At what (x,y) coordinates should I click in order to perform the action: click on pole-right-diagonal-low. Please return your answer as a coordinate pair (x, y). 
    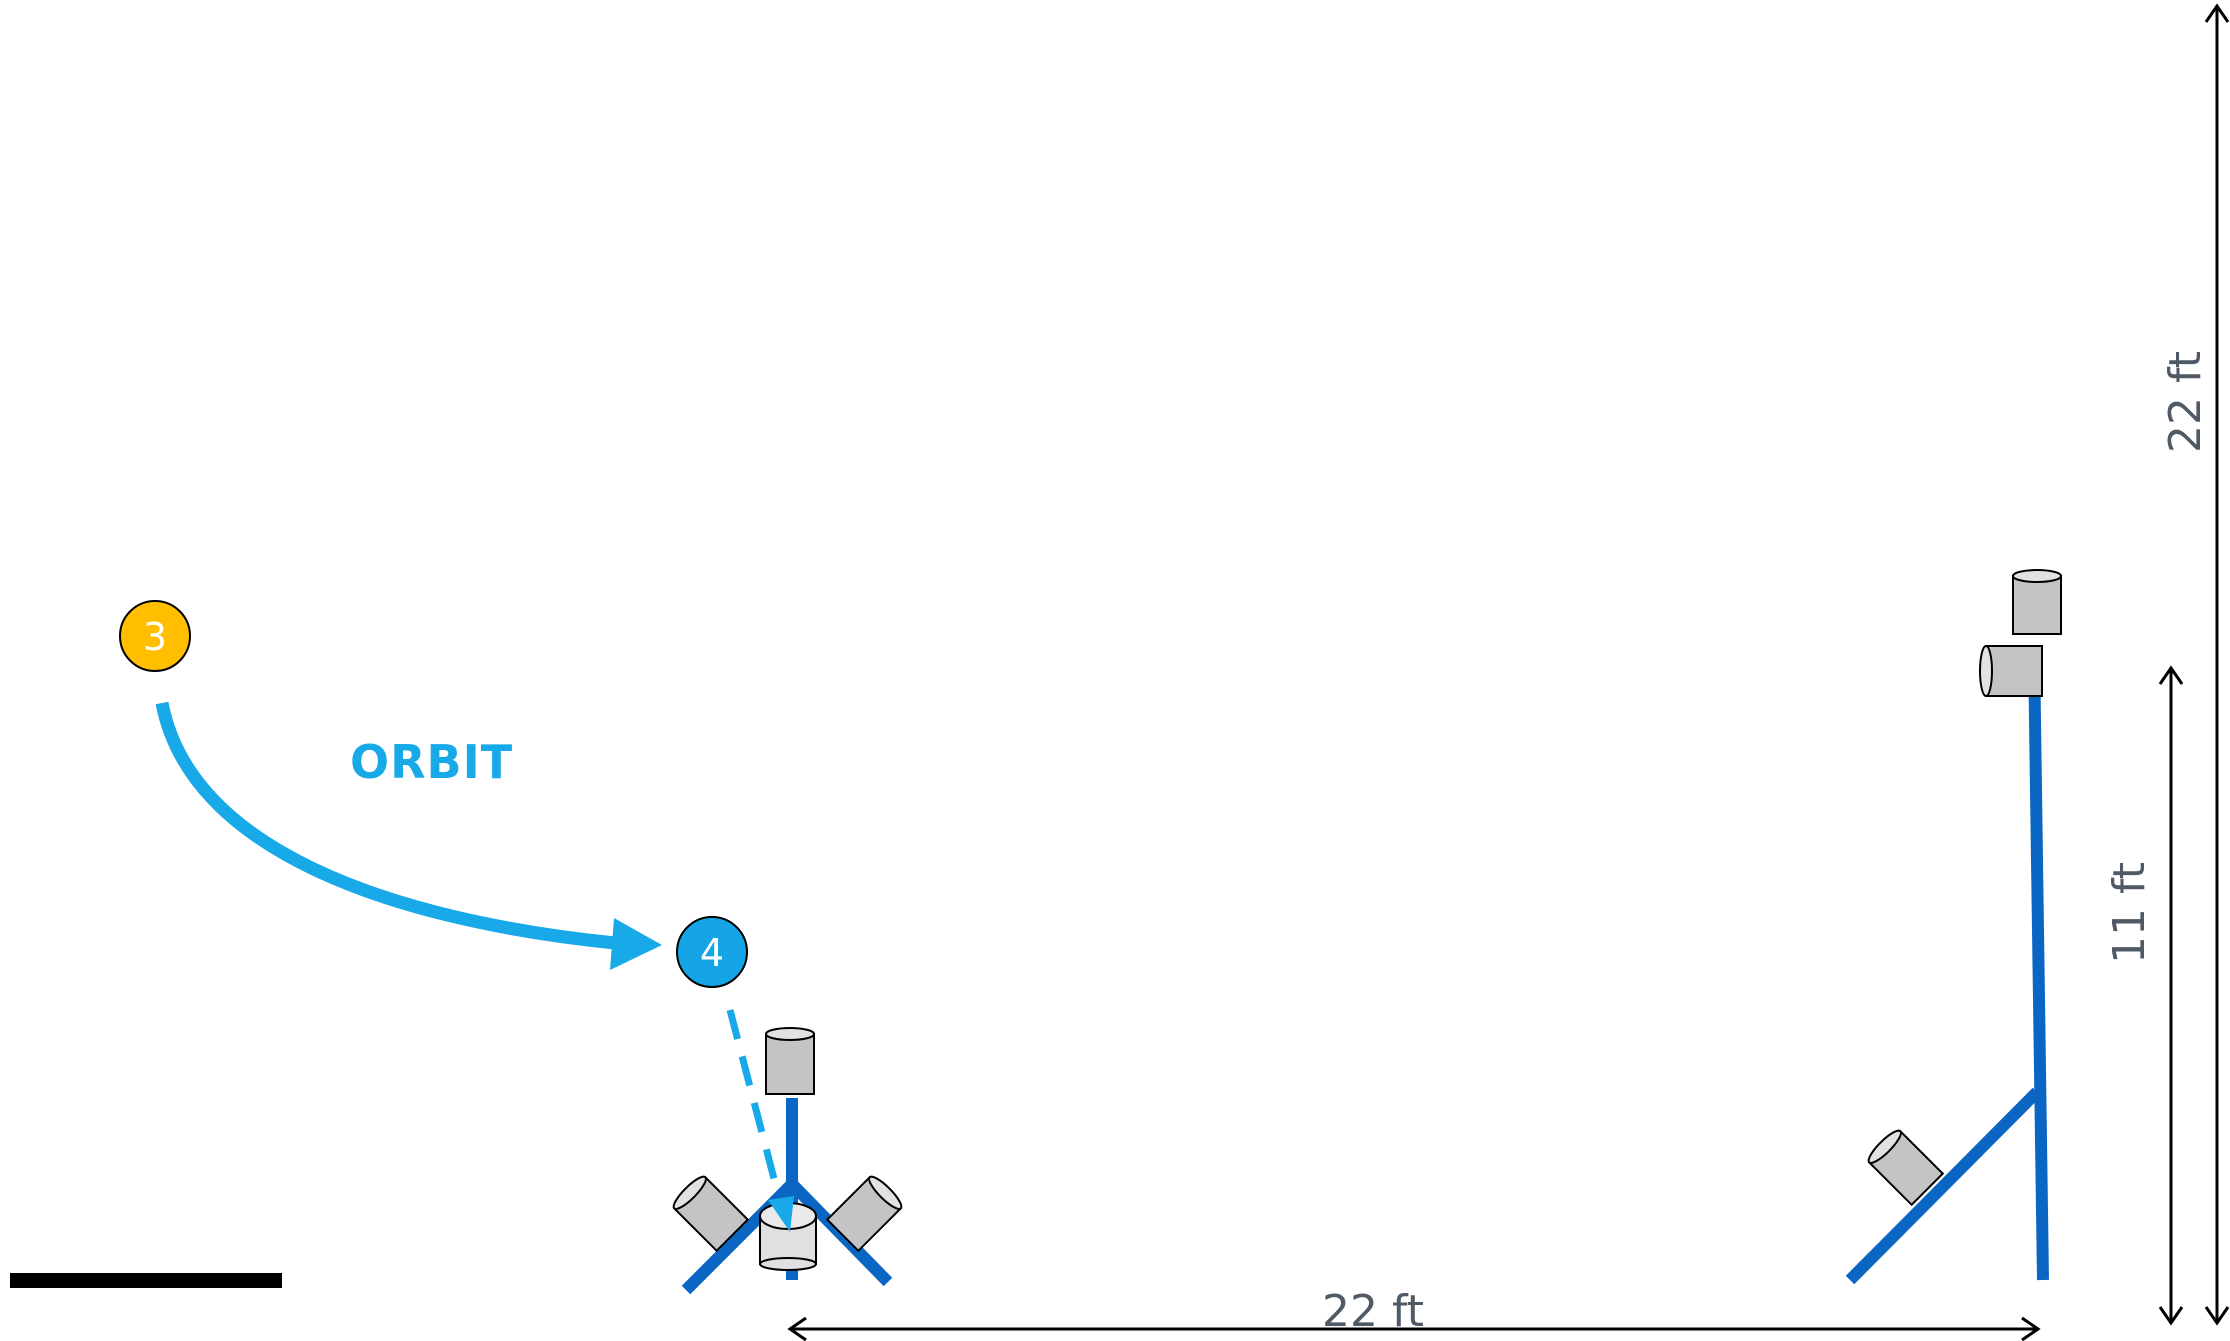
    Looking at the image, I should click on (1906, 1168).